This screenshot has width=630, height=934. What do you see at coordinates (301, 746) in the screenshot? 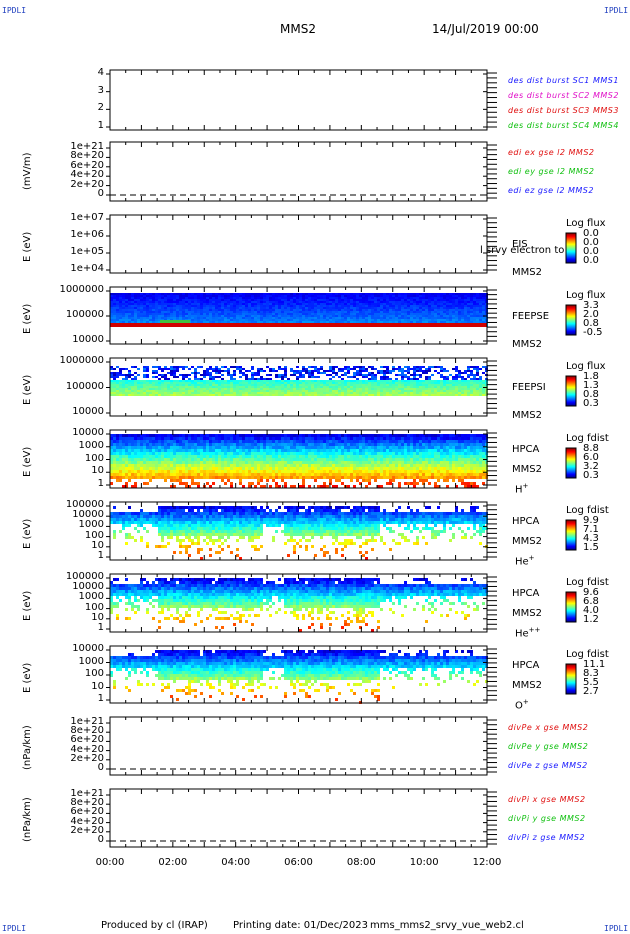
I see `panel-divpe` at bounding box center [301, 746].